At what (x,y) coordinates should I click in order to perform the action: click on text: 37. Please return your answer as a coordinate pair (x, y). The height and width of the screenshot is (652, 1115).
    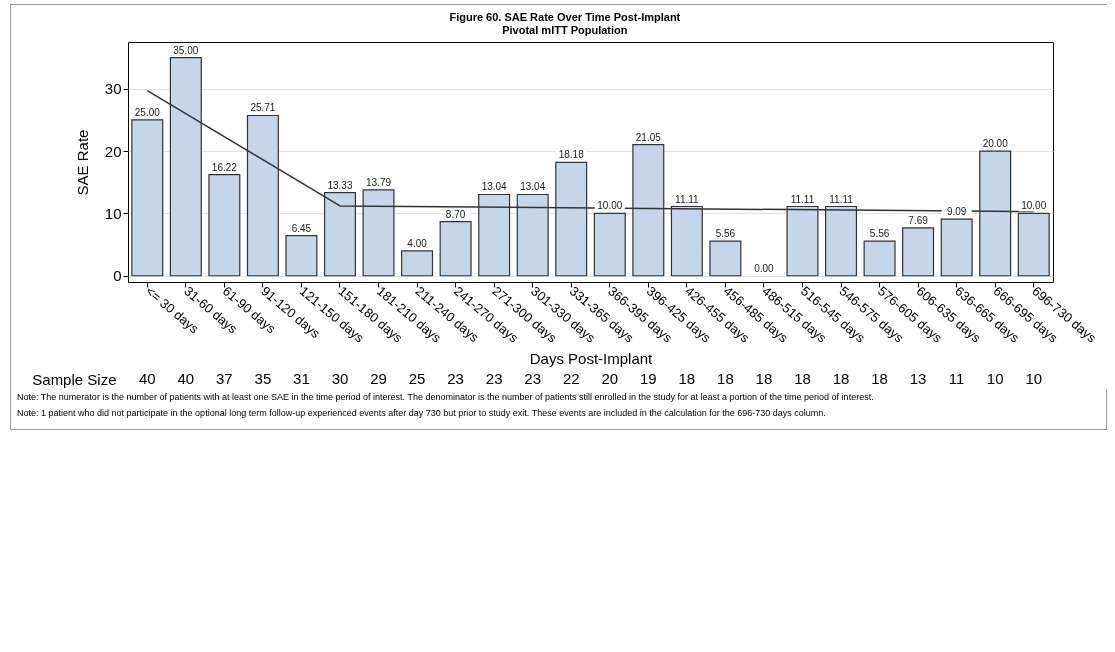
    Looking at the image, I should click on (224, 378).